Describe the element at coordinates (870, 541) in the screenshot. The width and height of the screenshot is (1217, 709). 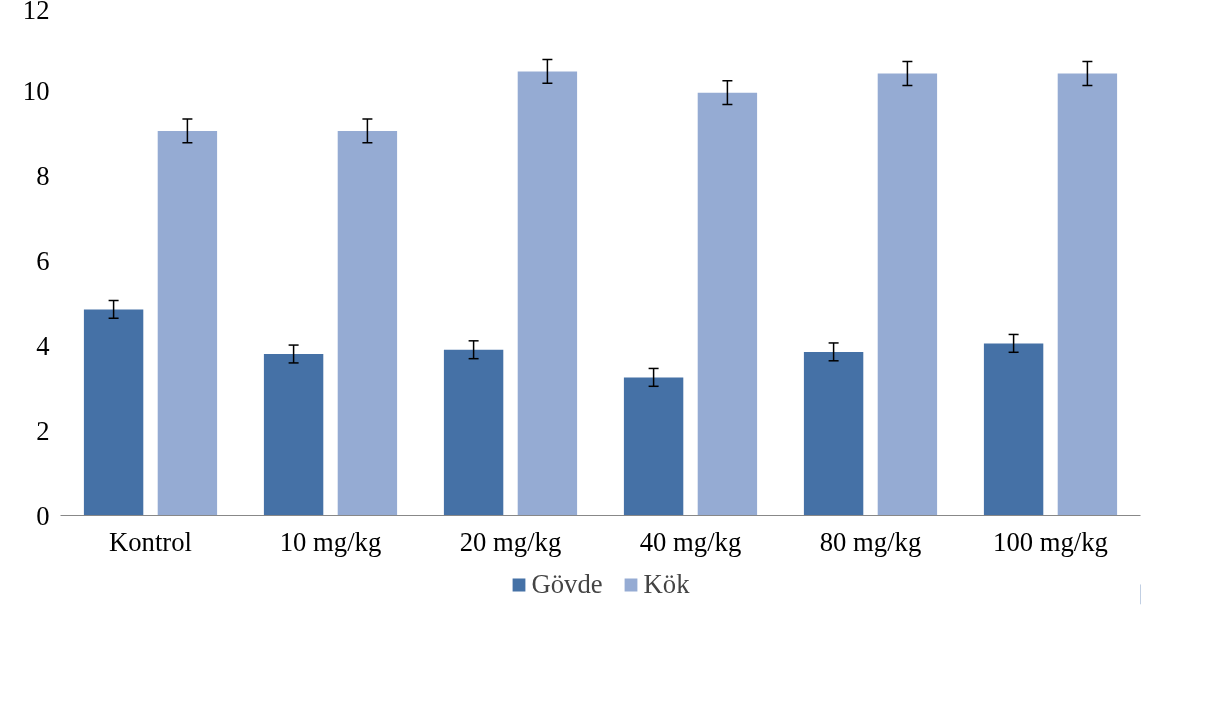
I see `x-tick-label: 80 mg/kg` at that location.